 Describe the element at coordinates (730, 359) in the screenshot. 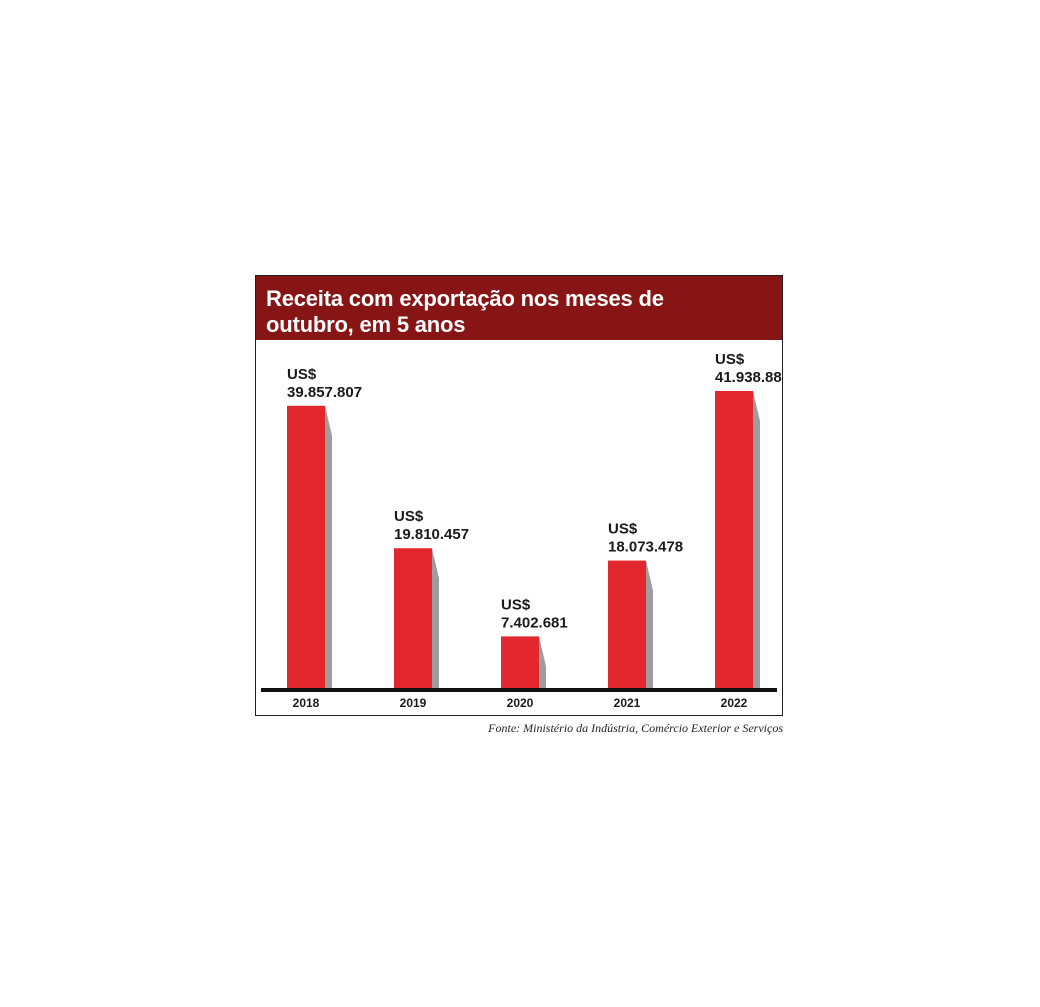

I see `value-label-prefix-2022: US$` at that location.